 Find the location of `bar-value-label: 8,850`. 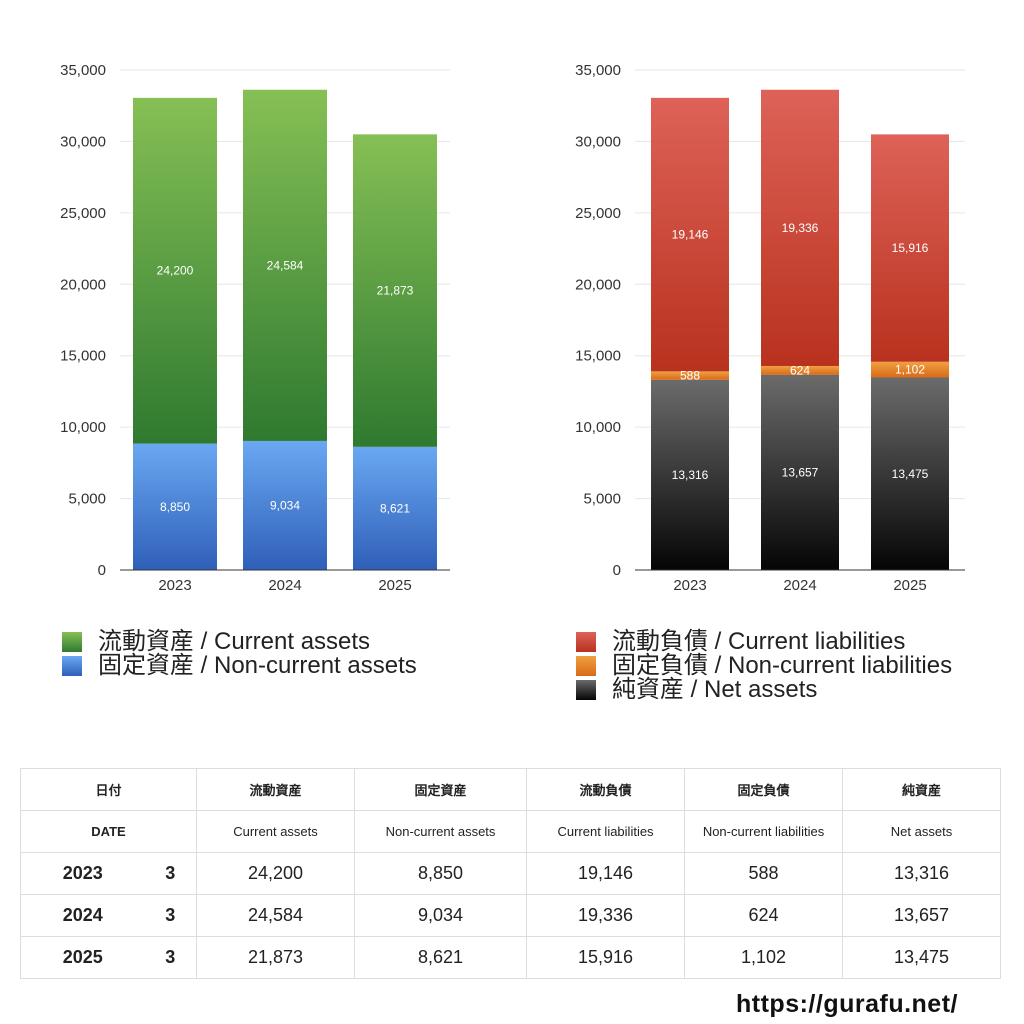

bar-value-label: 8,850 is located at coordinates (175, 507).